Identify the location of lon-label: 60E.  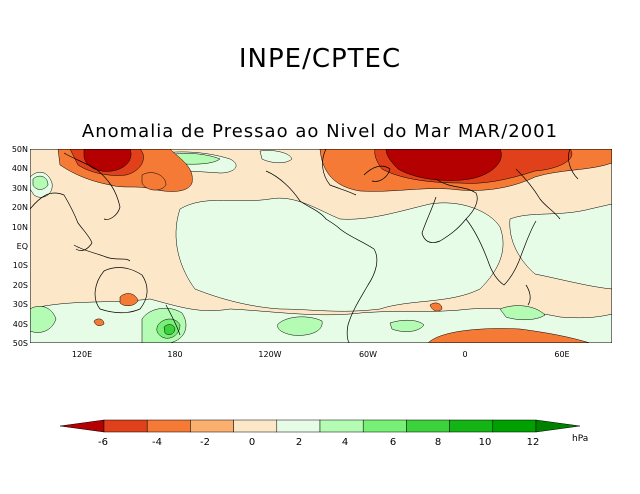
(562, 354).